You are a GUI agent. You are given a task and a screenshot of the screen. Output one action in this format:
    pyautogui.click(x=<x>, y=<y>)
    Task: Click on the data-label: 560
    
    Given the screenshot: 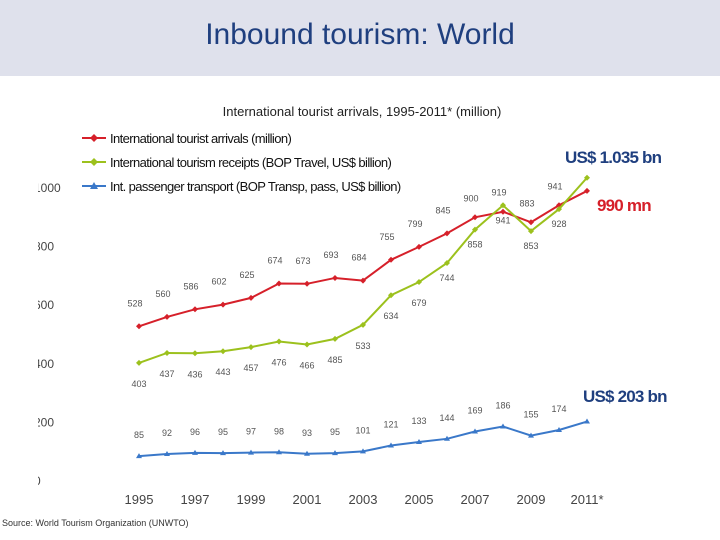 What is the action you would take?
    pyautogui.click(x=162, y=294)
    